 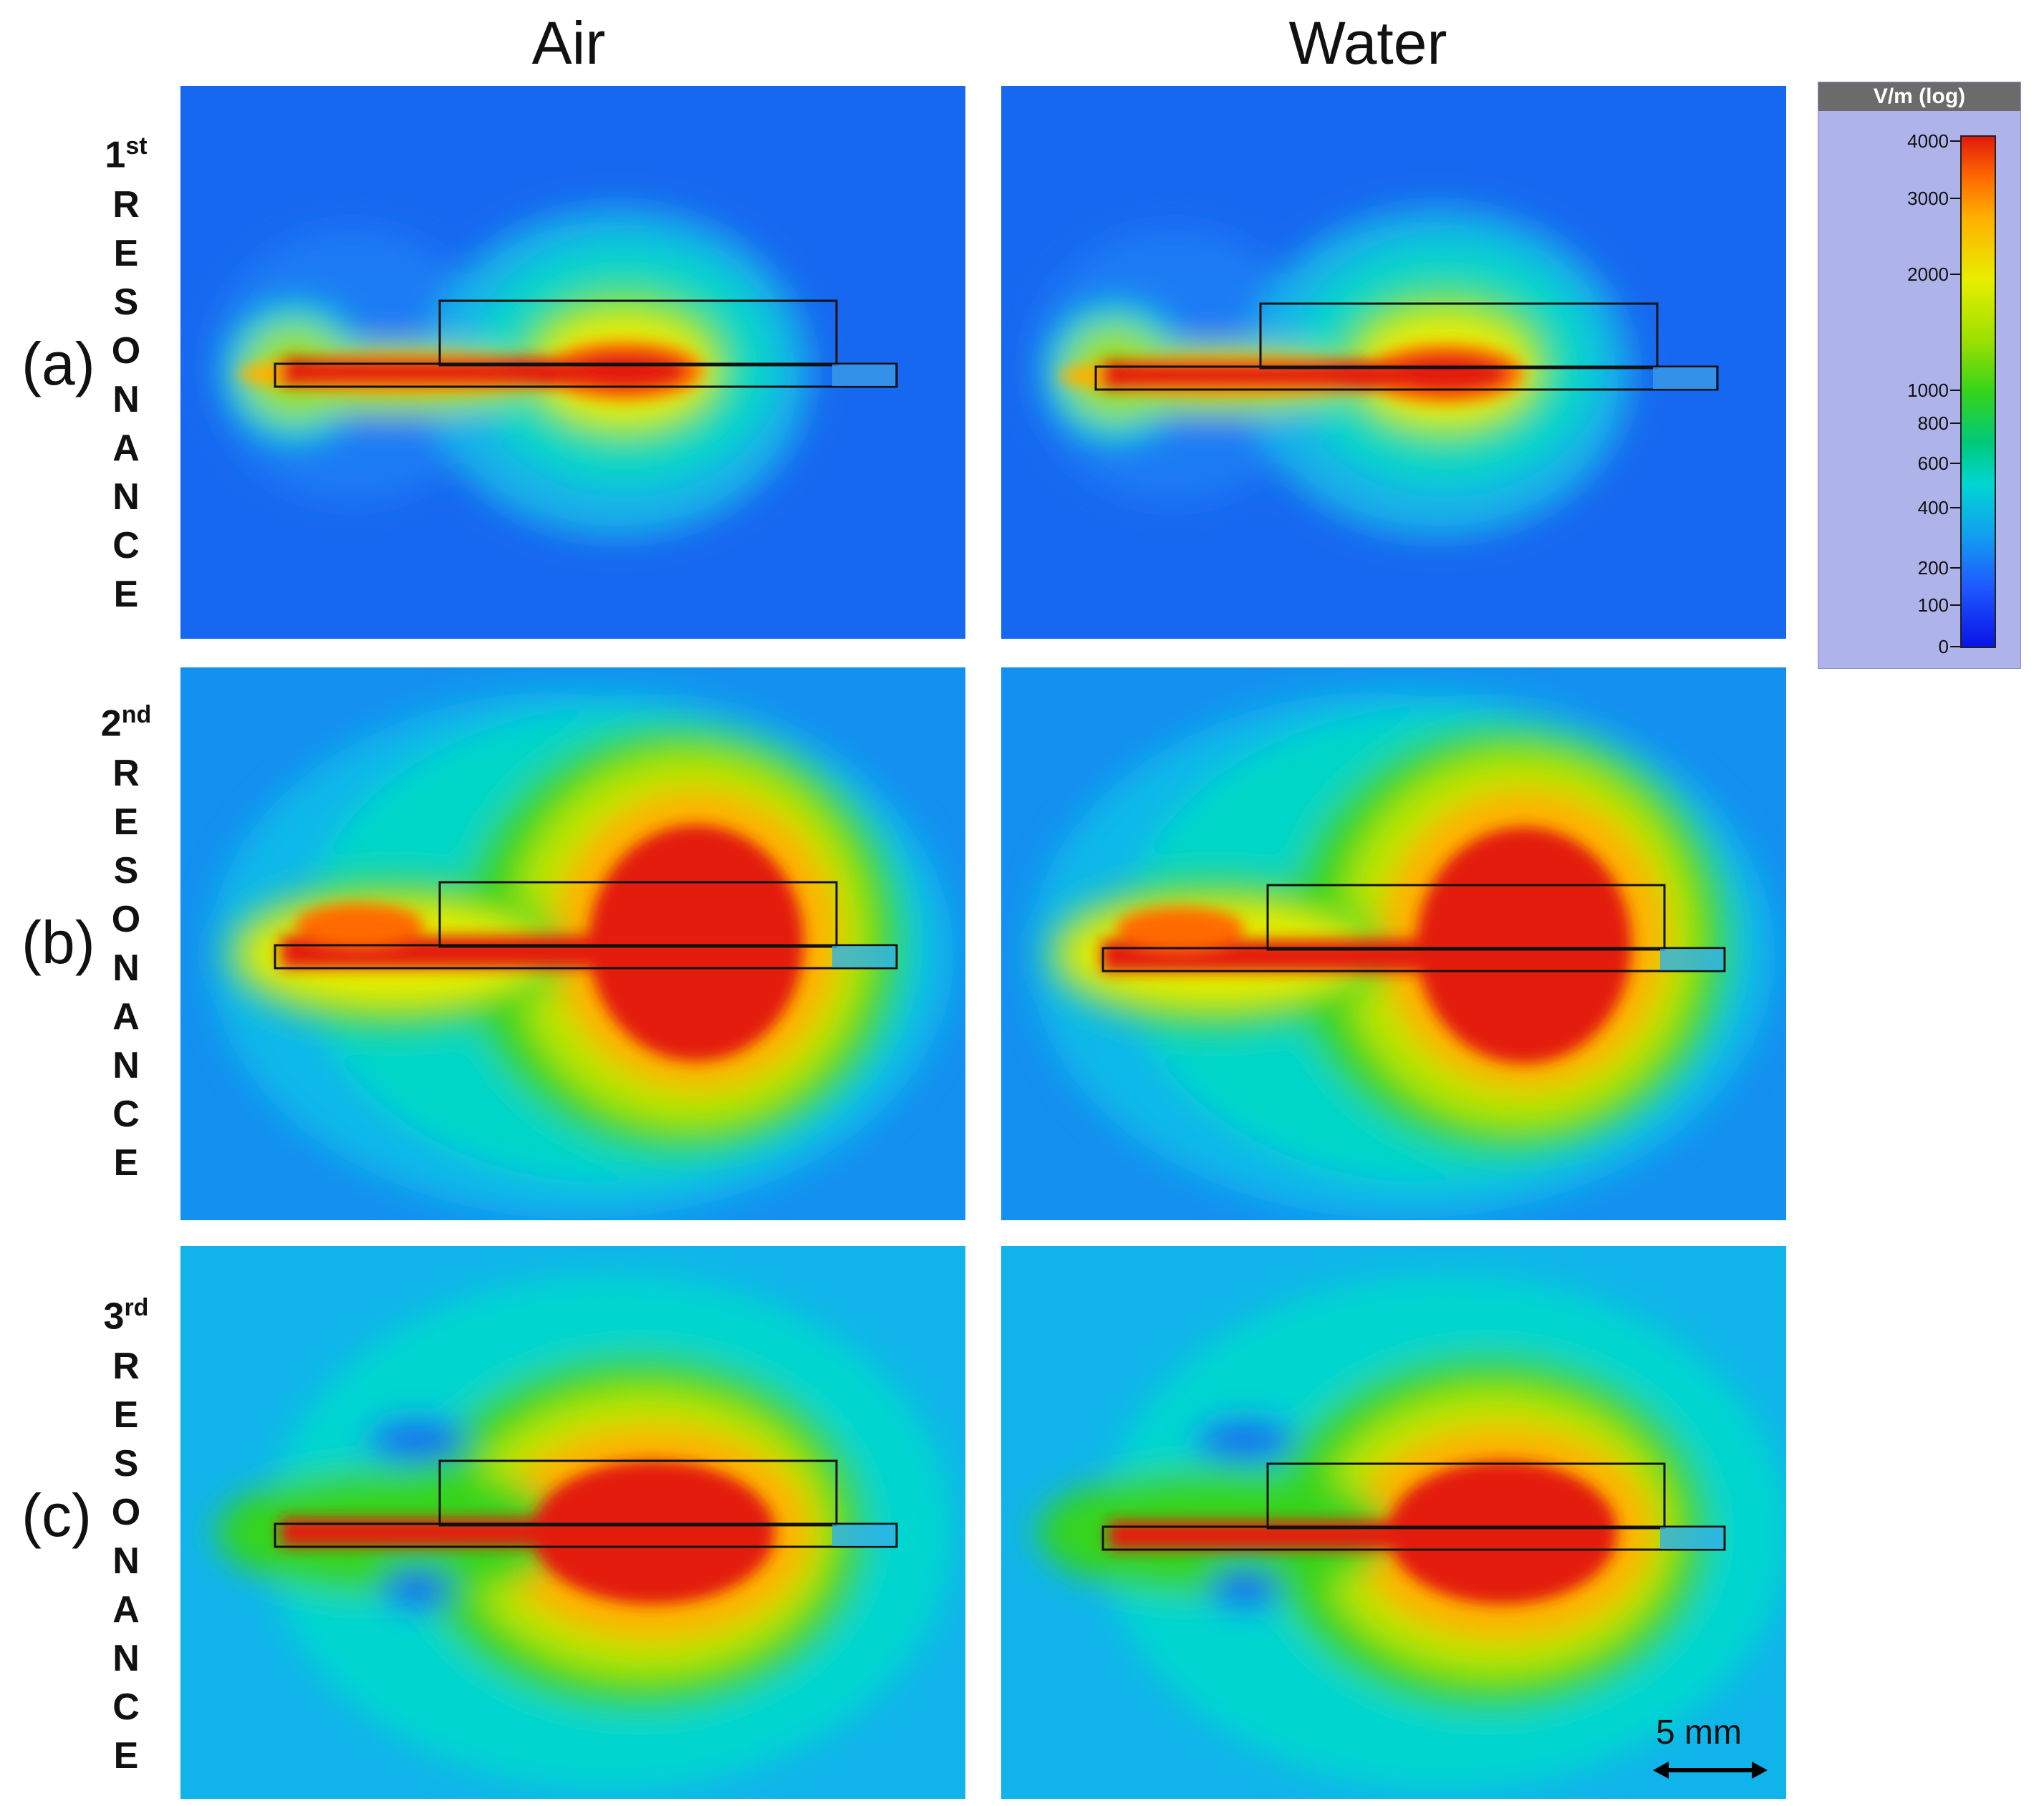 What do you see at coordinates (569, 43) in the screenshot?
I see `column-title-air: Air` at bounding box center [569, 43].